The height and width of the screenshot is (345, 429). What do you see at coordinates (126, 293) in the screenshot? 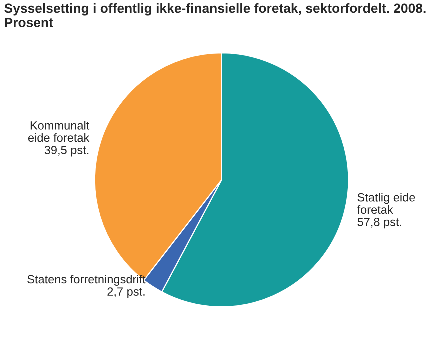
I see `data-label: 2,7 pst.` at bounding box center [126, 293].